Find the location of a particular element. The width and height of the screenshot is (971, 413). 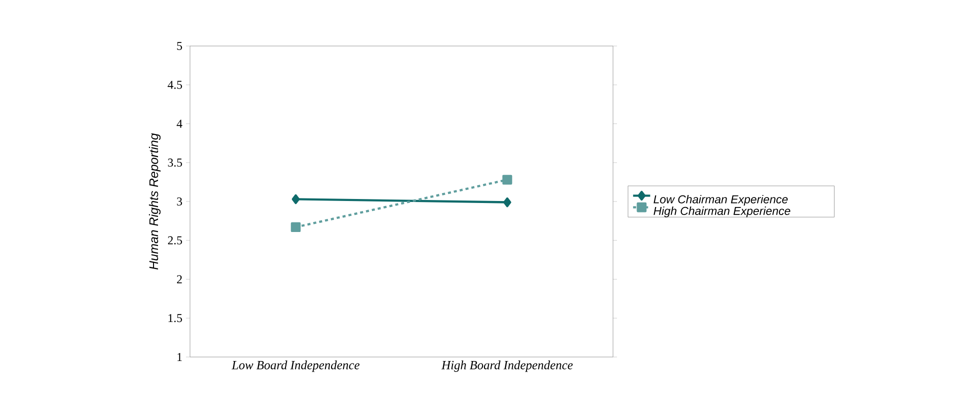

y-tick-label: 2 is located at coordinates (179, 279).